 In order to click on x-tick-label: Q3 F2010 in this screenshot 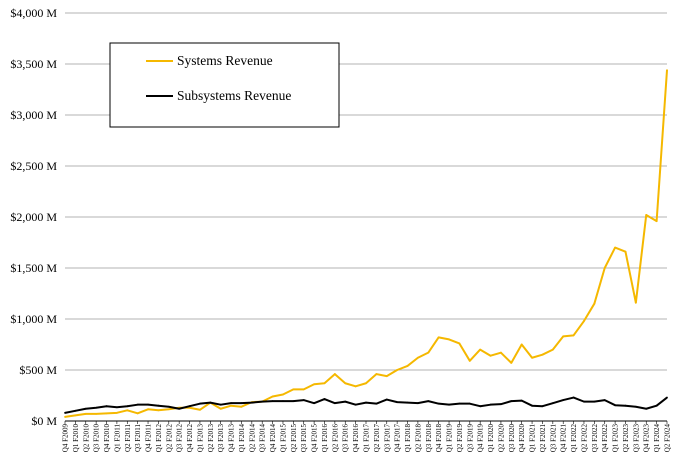, I will do `click(97, 438)`.